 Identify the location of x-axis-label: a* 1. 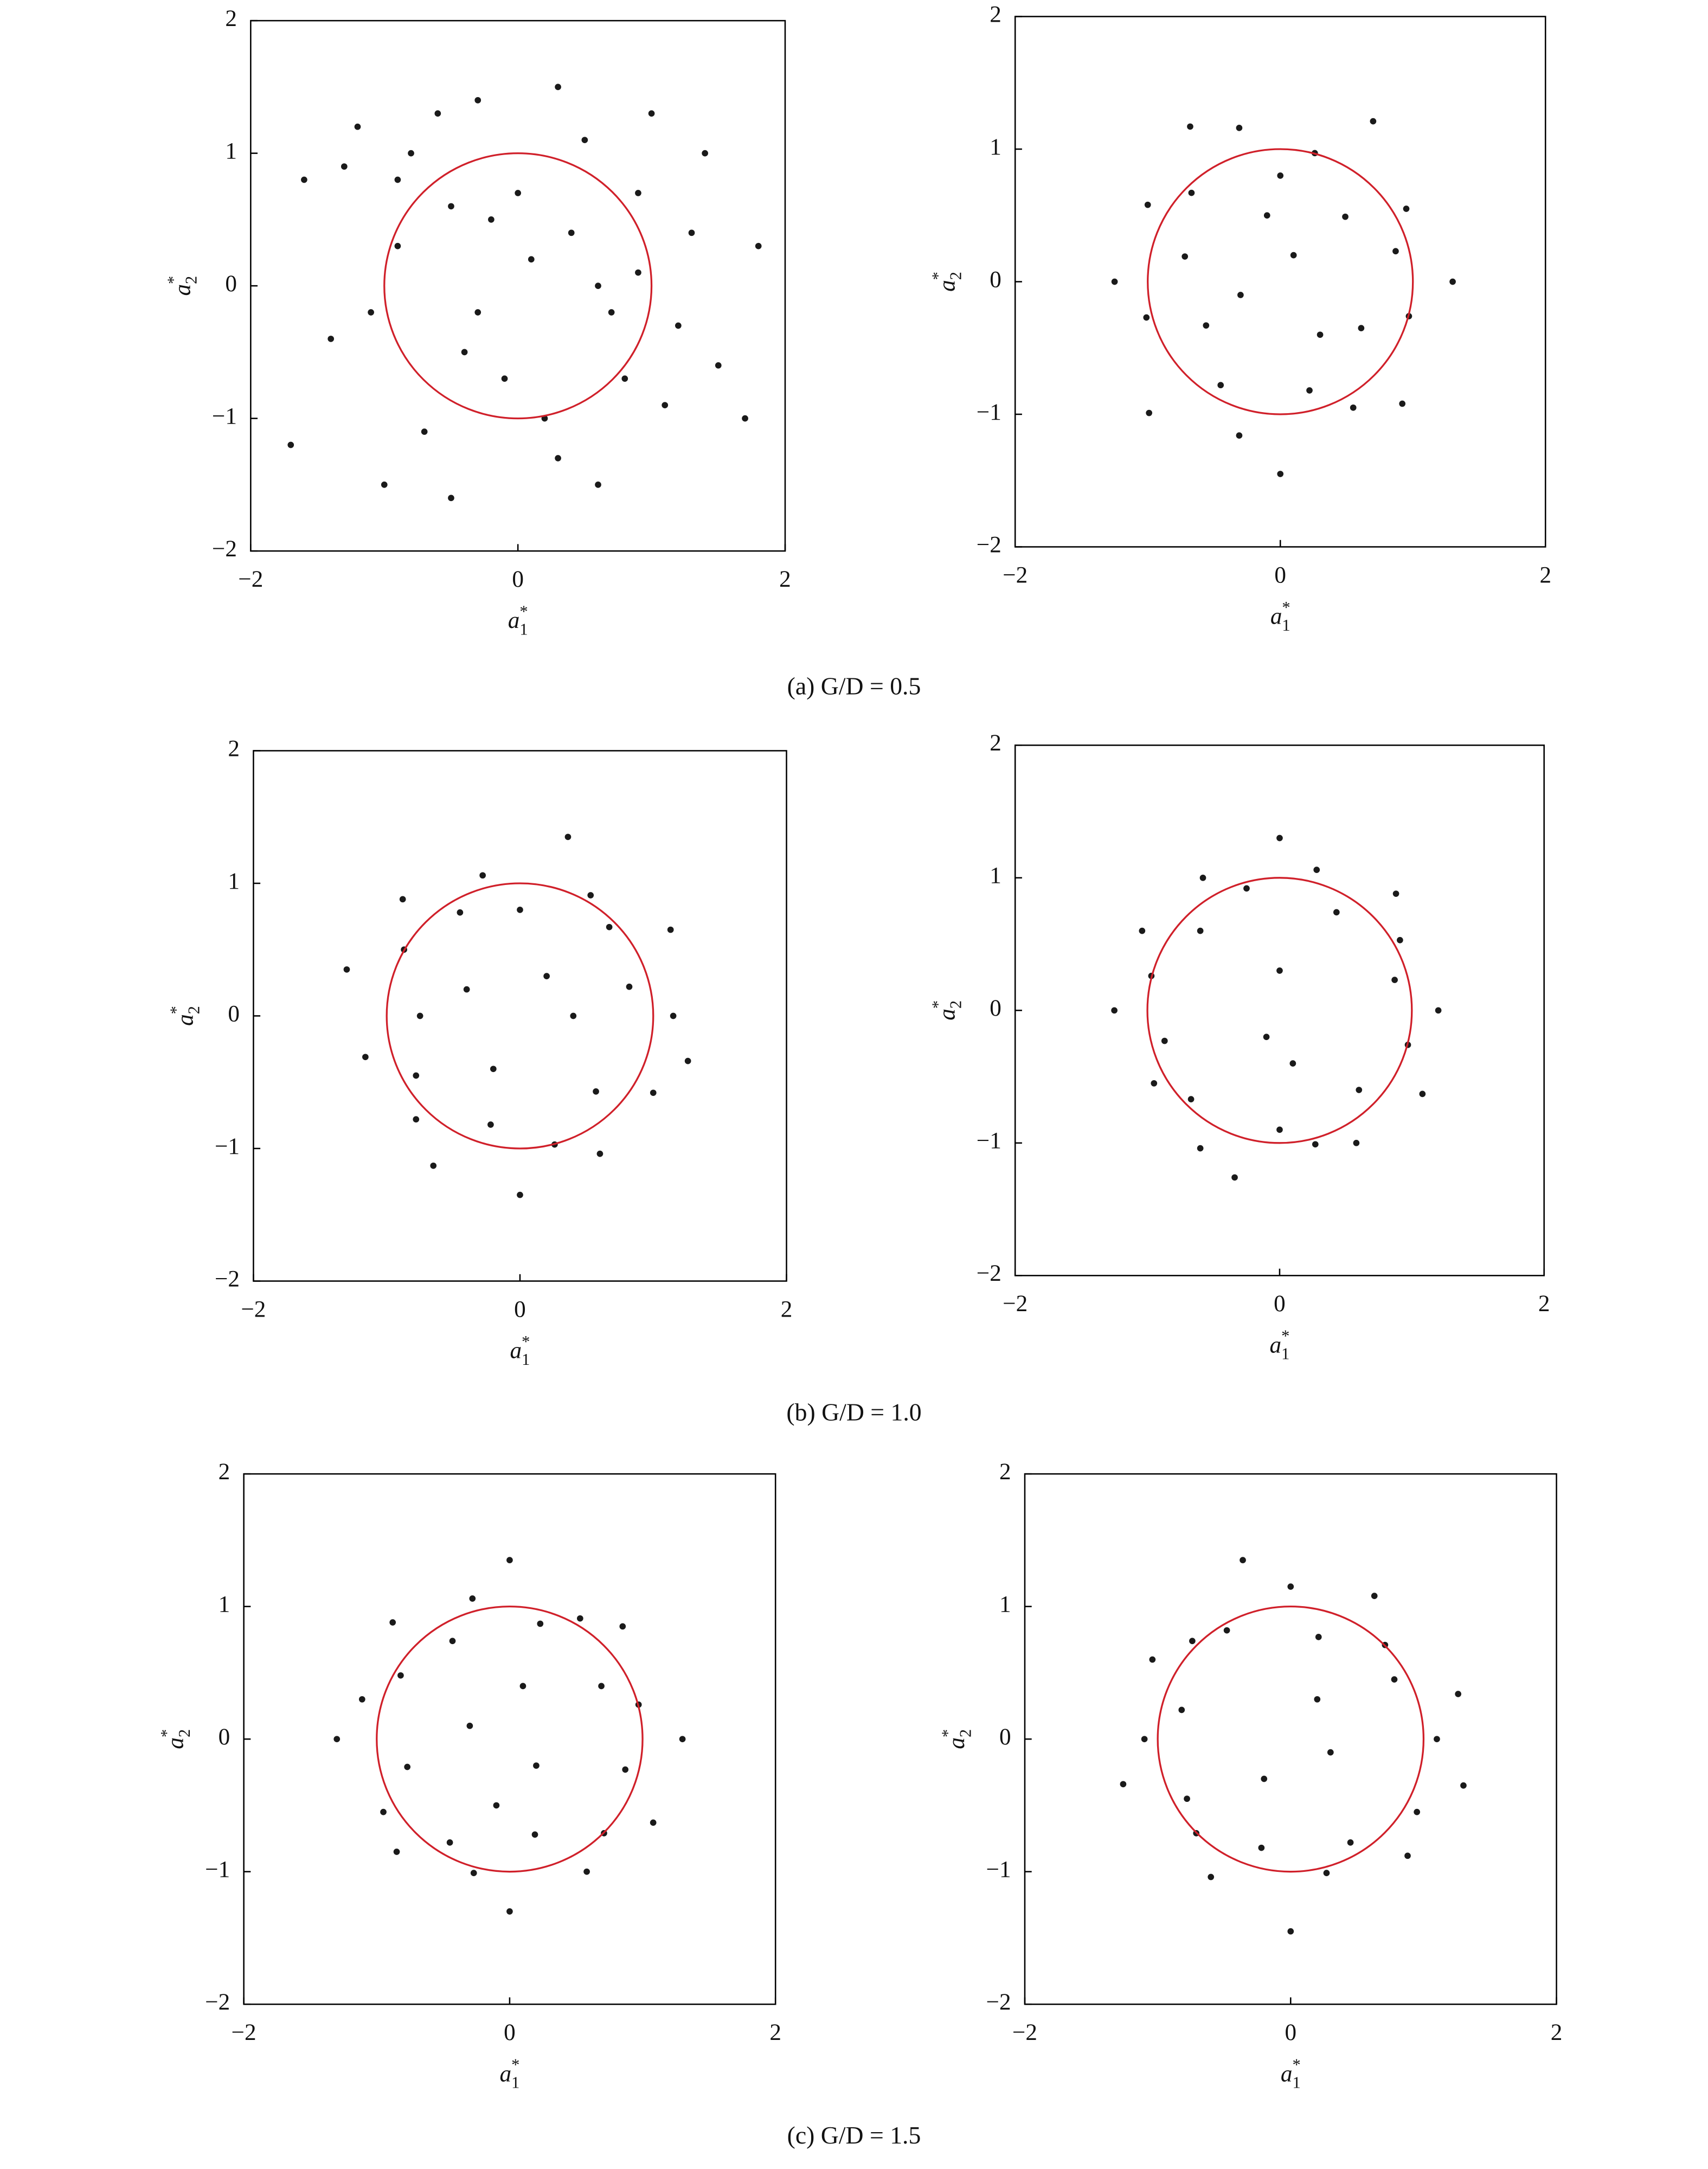
(510, 2073).